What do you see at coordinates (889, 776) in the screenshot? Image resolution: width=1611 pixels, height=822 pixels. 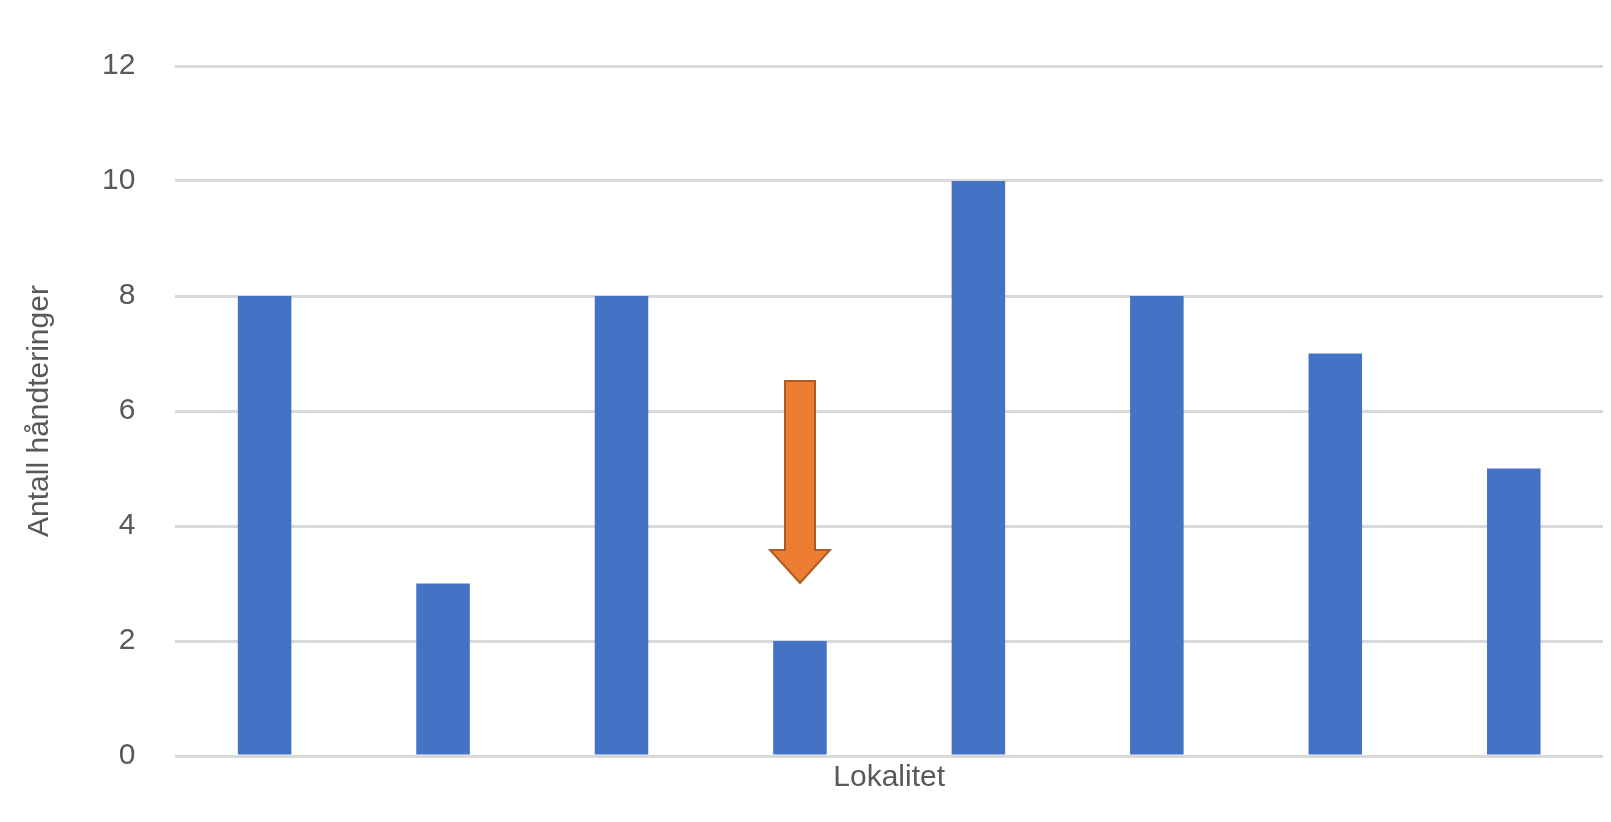 I see `x-axis-title: Lokalitet` at bounding box center [889, 776].